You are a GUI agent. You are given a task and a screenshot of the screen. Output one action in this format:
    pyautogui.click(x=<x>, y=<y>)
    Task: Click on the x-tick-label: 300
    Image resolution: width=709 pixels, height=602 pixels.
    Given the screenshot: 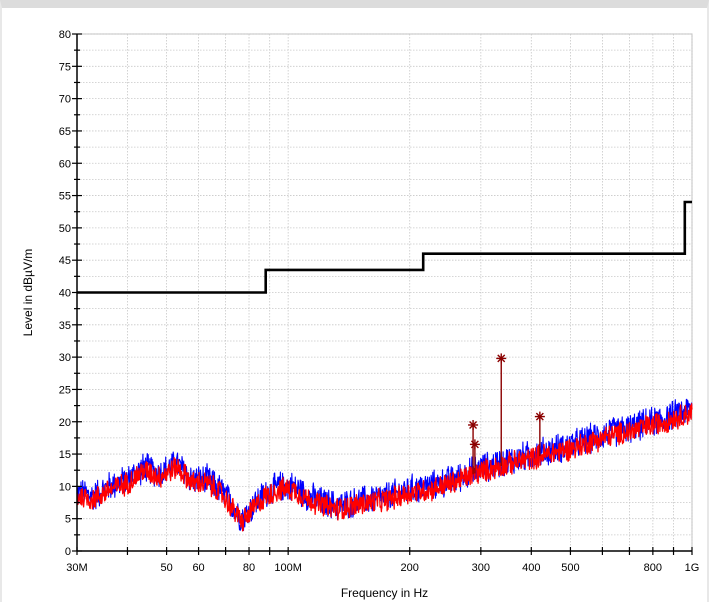 What is the action you would take?
    pyautogui.click(x=481, y=568)
    